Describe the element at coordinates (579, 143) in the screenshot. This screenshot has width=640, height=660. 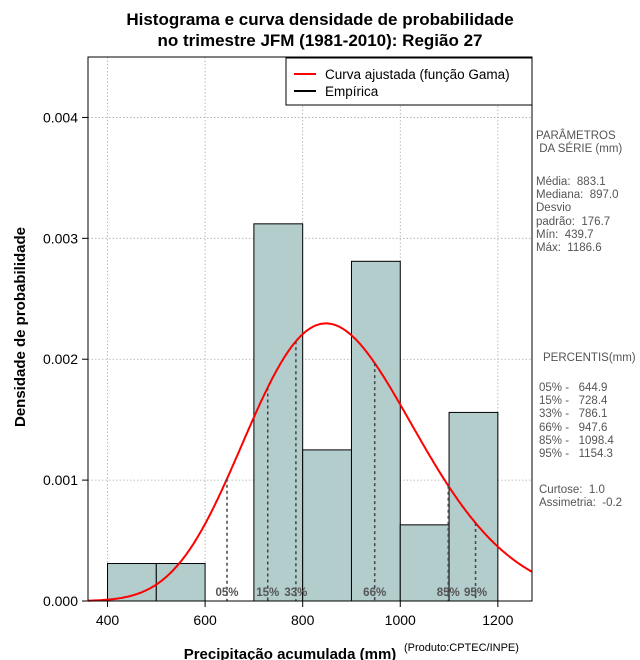
I see `params-title: PARÂMETROS DA SÉRIE (mm)` at that location.